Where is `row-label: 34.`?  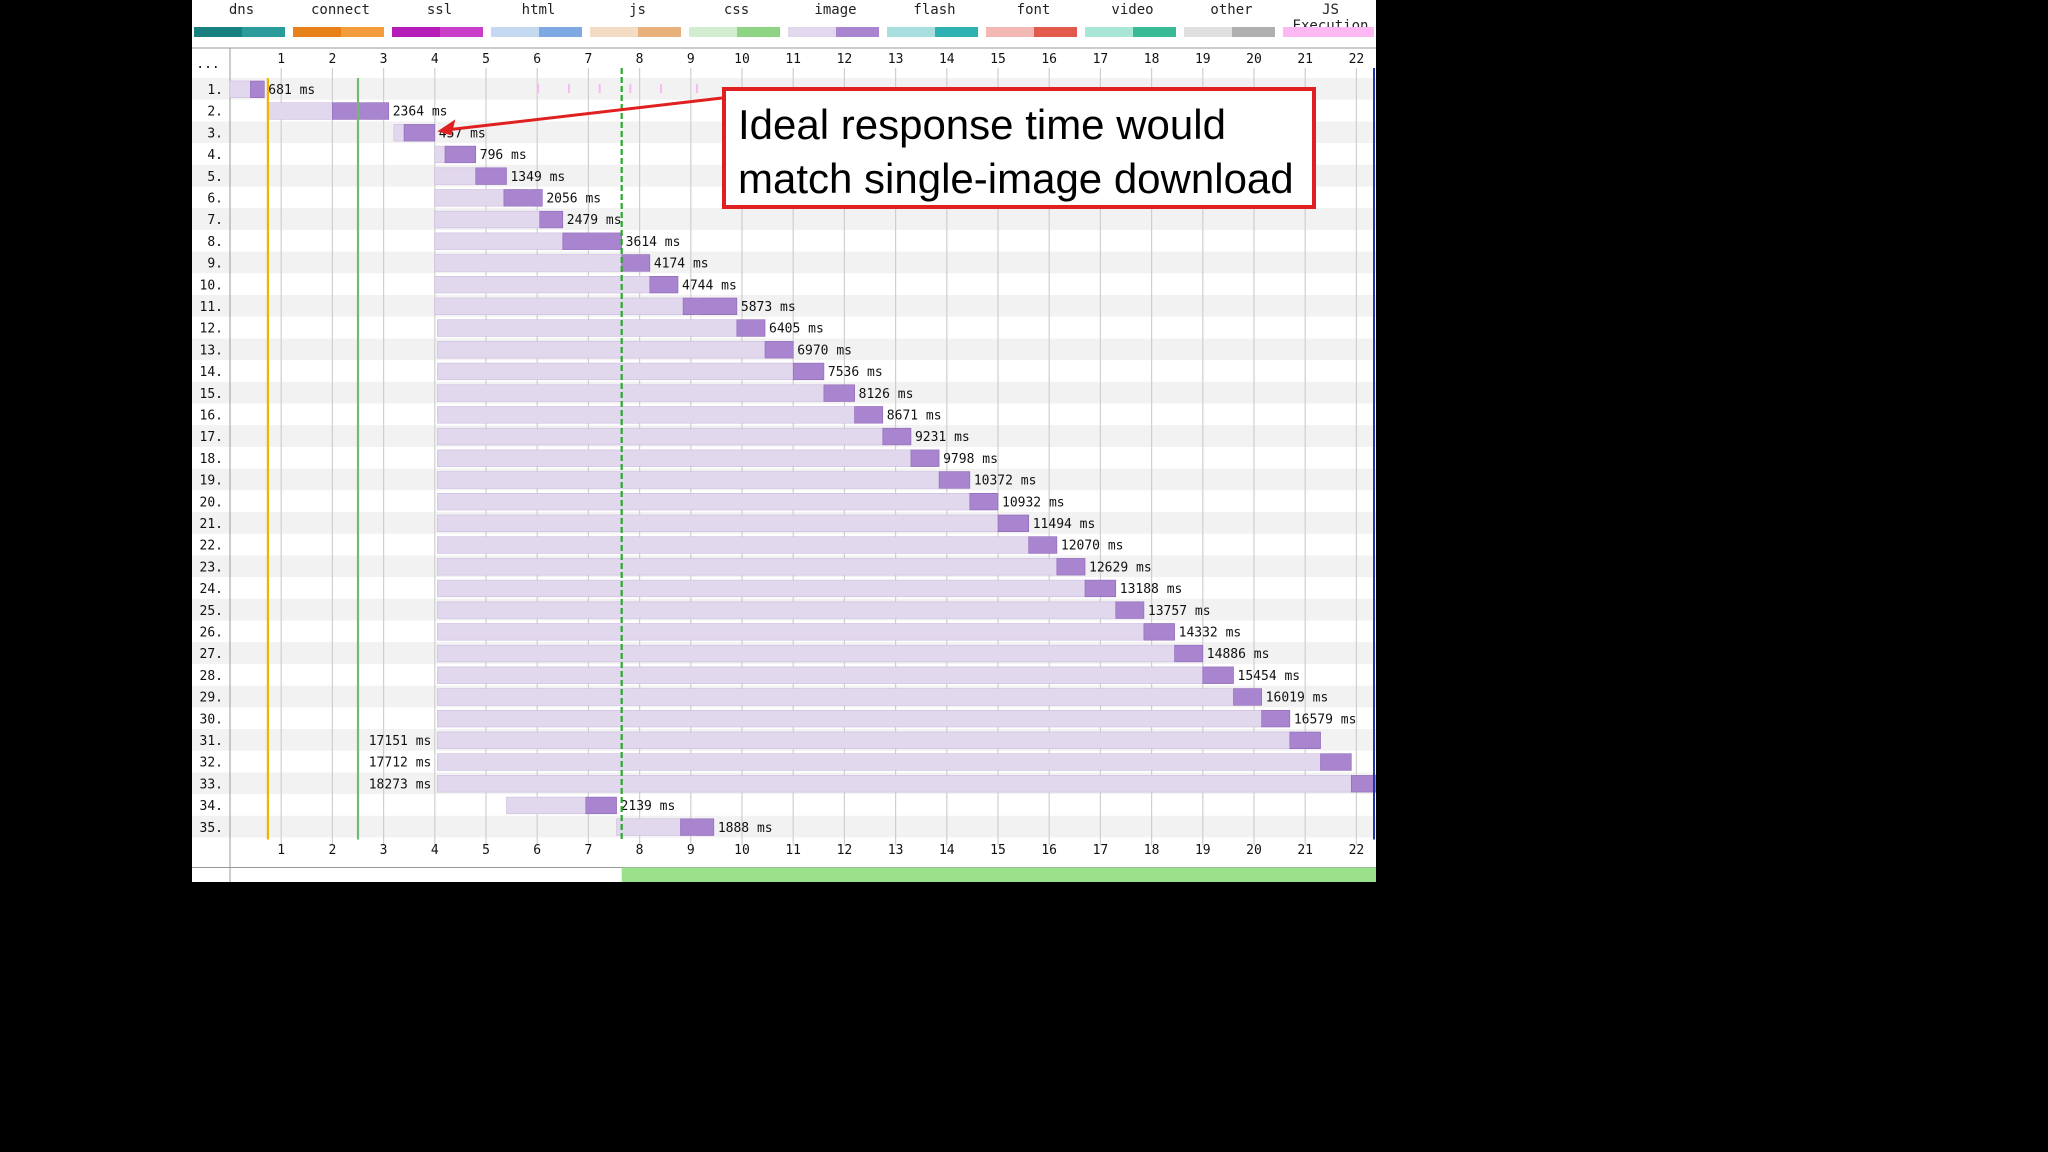
row-label: 34. is located at coordinates (211, 806).